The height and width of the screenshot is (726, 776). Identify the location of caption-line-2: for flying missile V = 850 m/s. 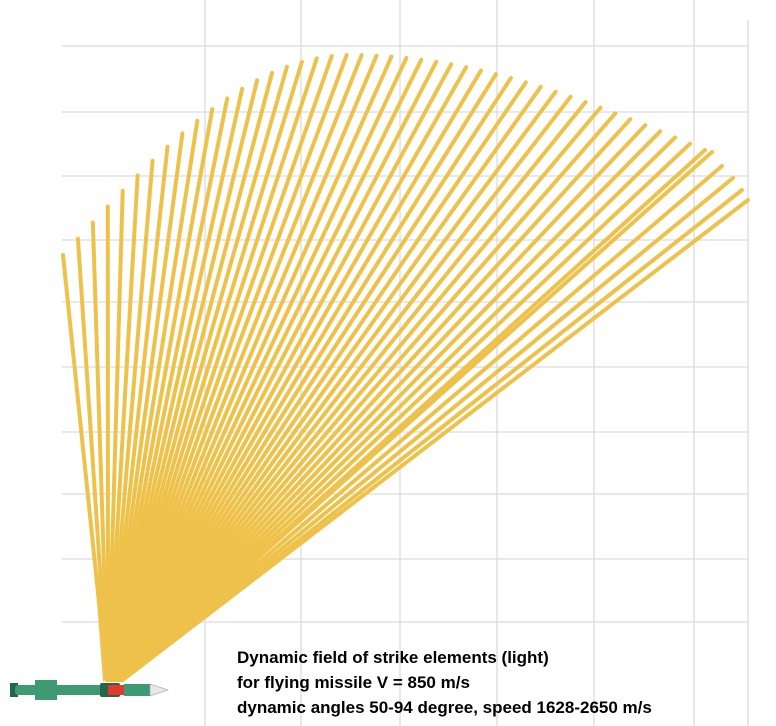
(353, 682).